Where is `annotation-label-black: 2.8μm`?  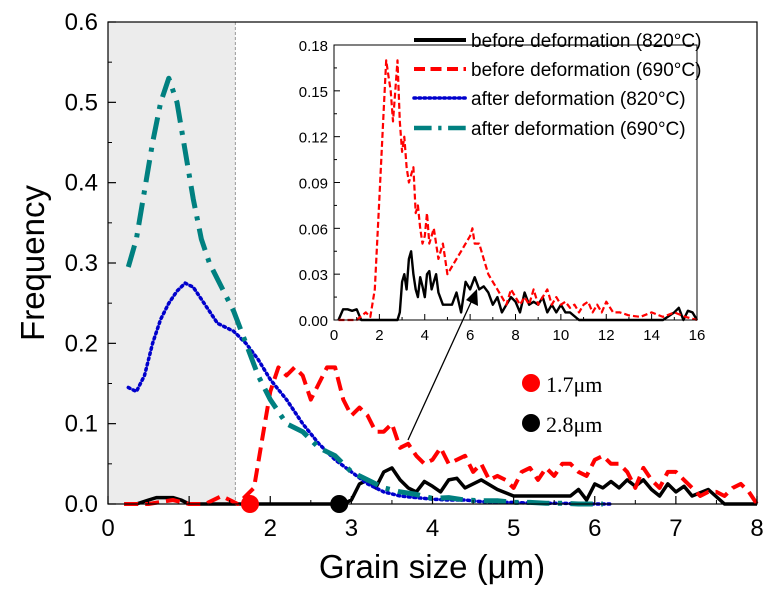
annotation-label-black: 2.8μm is located at coordinates (574, 424).